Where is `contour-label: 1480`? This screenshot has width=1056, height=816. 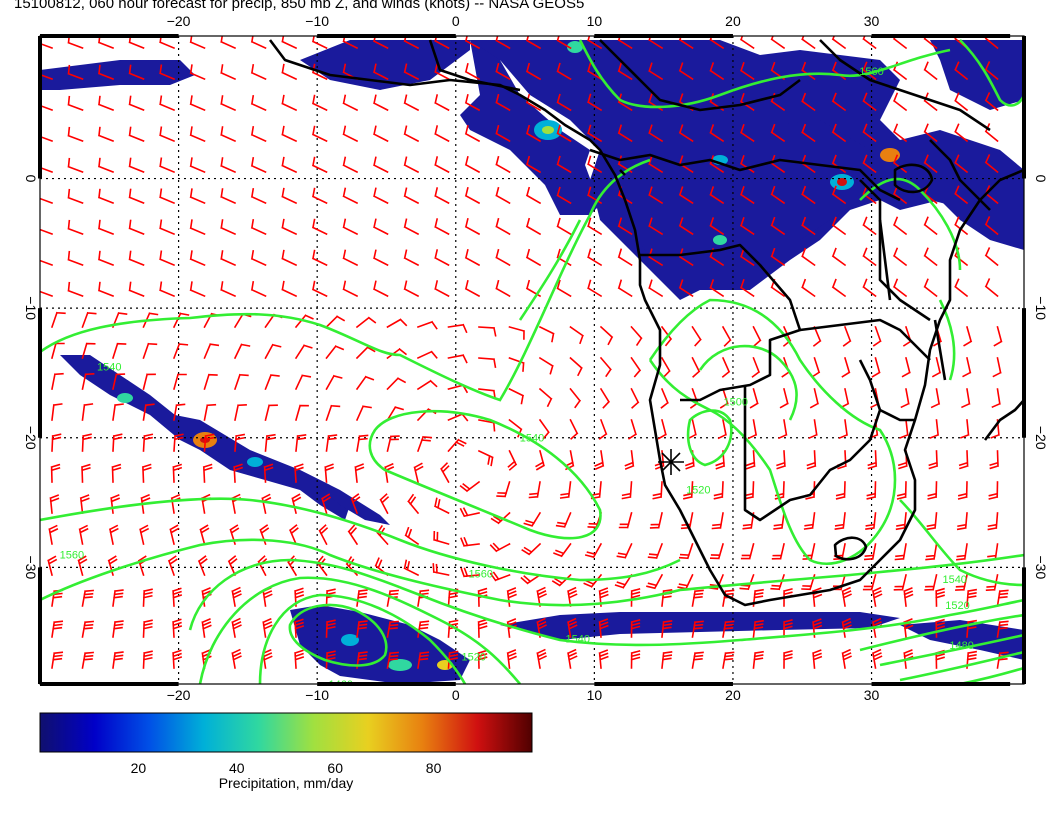 contour-label: 1480 is located at coordinates (961, 646).